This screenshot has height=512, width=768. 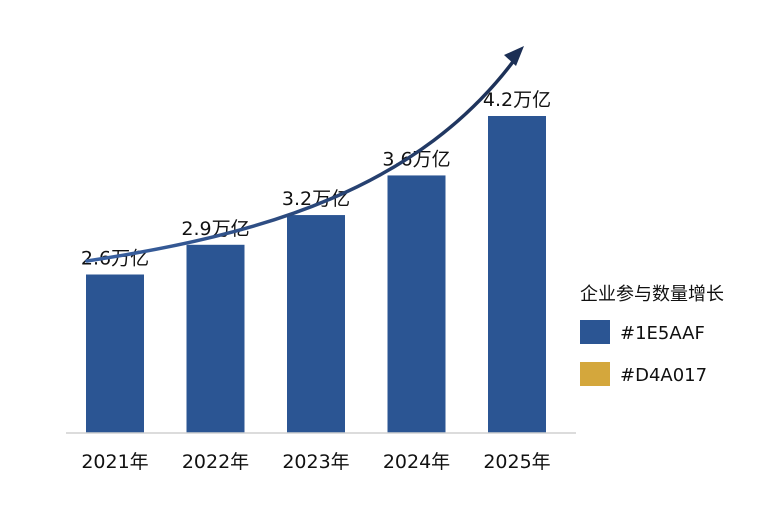 What do you see at coordinates (215, 229) in the screenshot?
I see `data-label-1: 2.9万亿` at bounding box center [215, 229].